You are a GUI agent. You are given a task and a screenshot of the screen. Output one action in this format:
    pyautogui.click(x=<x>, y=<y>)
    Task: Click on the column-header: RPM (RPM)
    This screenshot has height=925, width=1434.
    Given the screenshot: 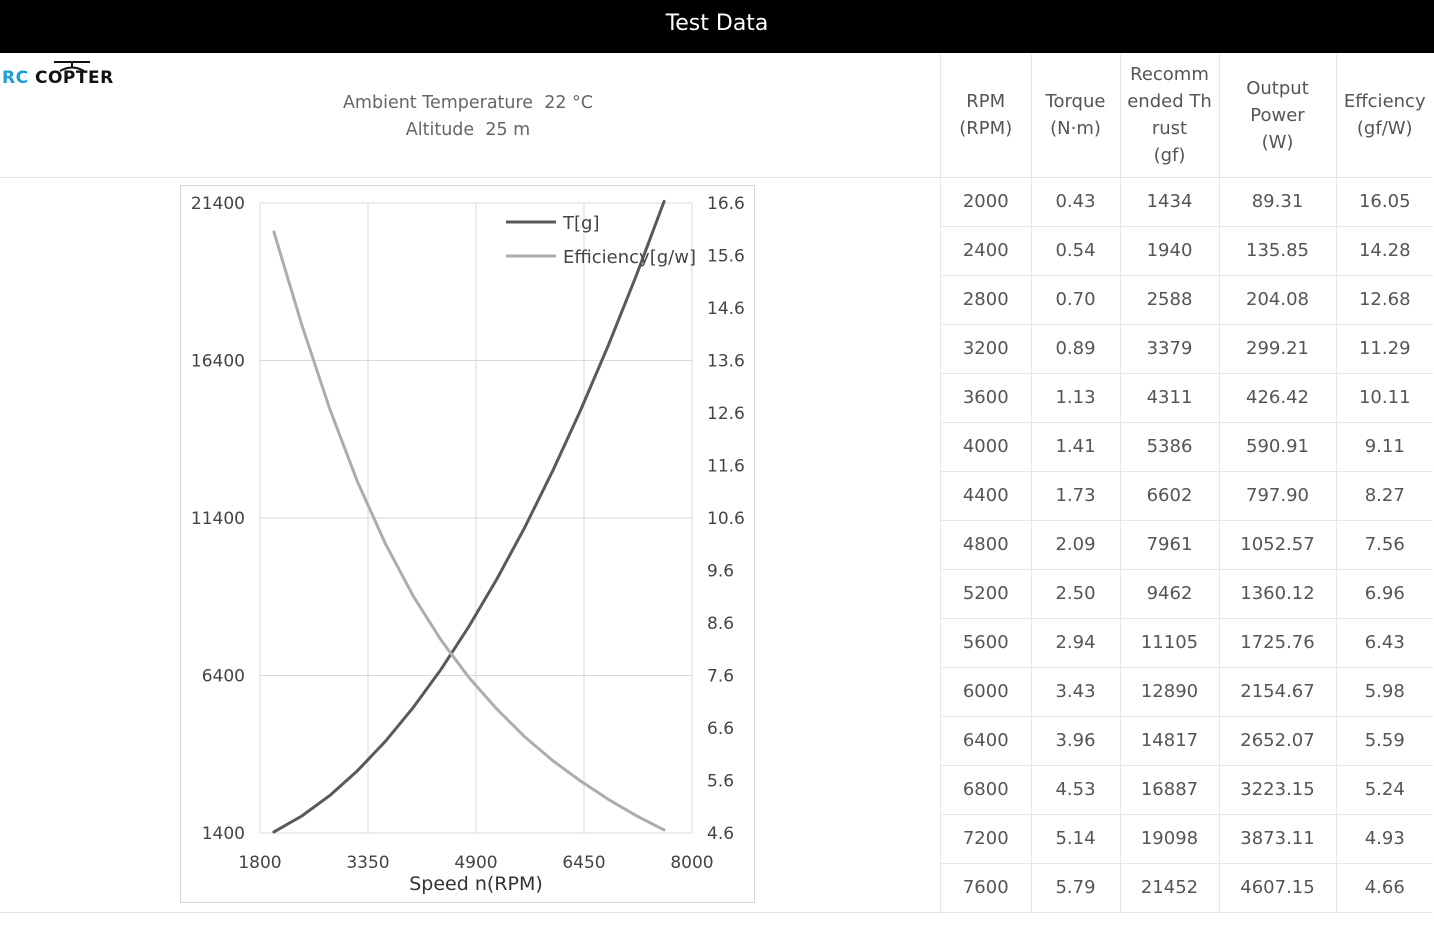 What is the action you would take?
    pyautogui.click(x=986, y=116)
    